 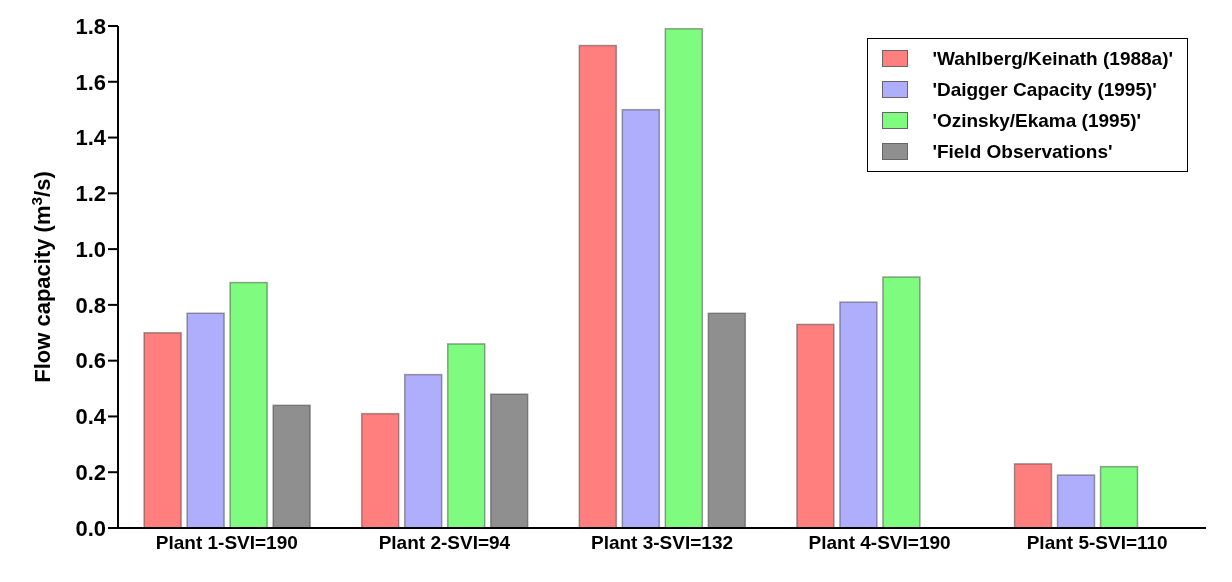 I want to click on y-tick-label: 1.2, so click(x=90, y=194).